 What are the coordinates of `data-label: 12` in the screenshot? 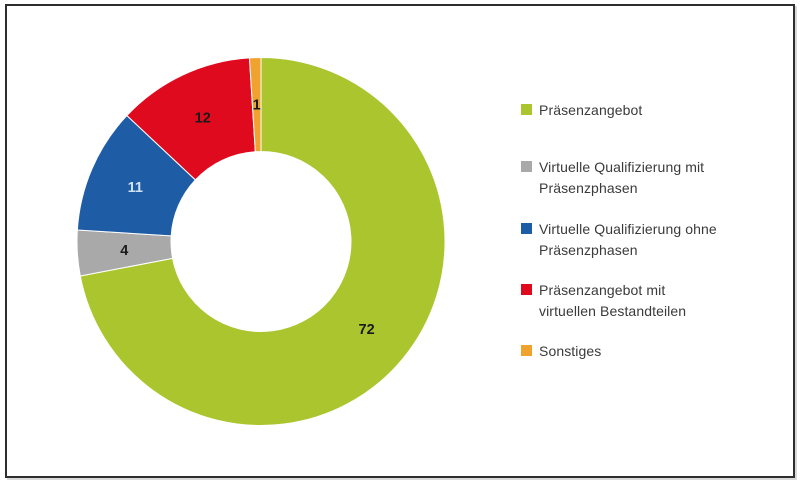 It's located at (203, 119).